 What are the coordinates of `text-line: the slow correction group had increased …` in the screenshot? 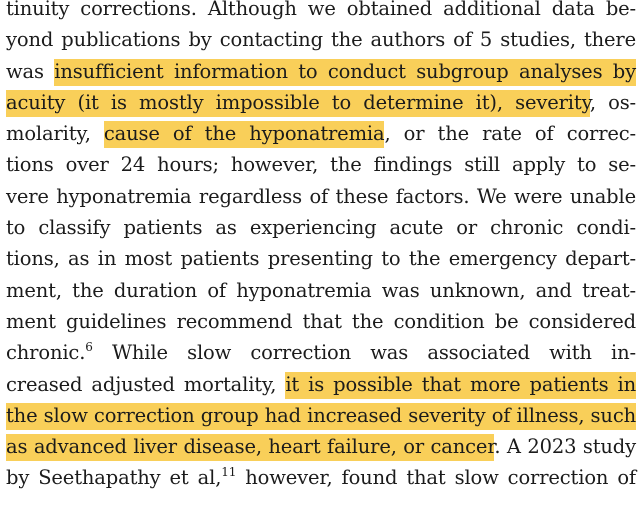 It's located at (321, 415).